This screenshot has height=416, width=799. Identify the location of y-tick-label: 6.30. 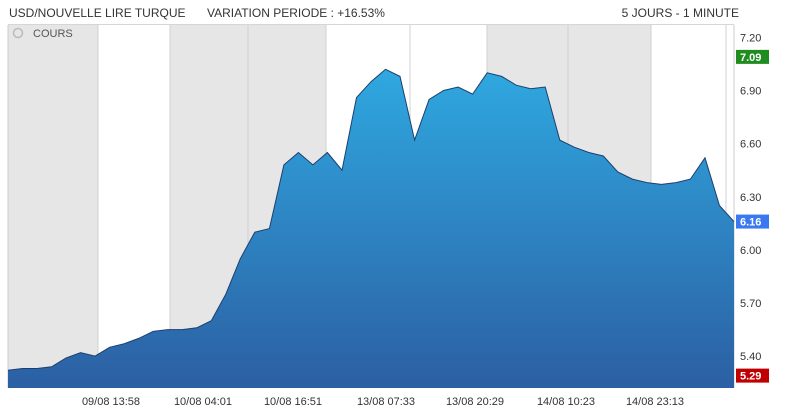
(750, 198).